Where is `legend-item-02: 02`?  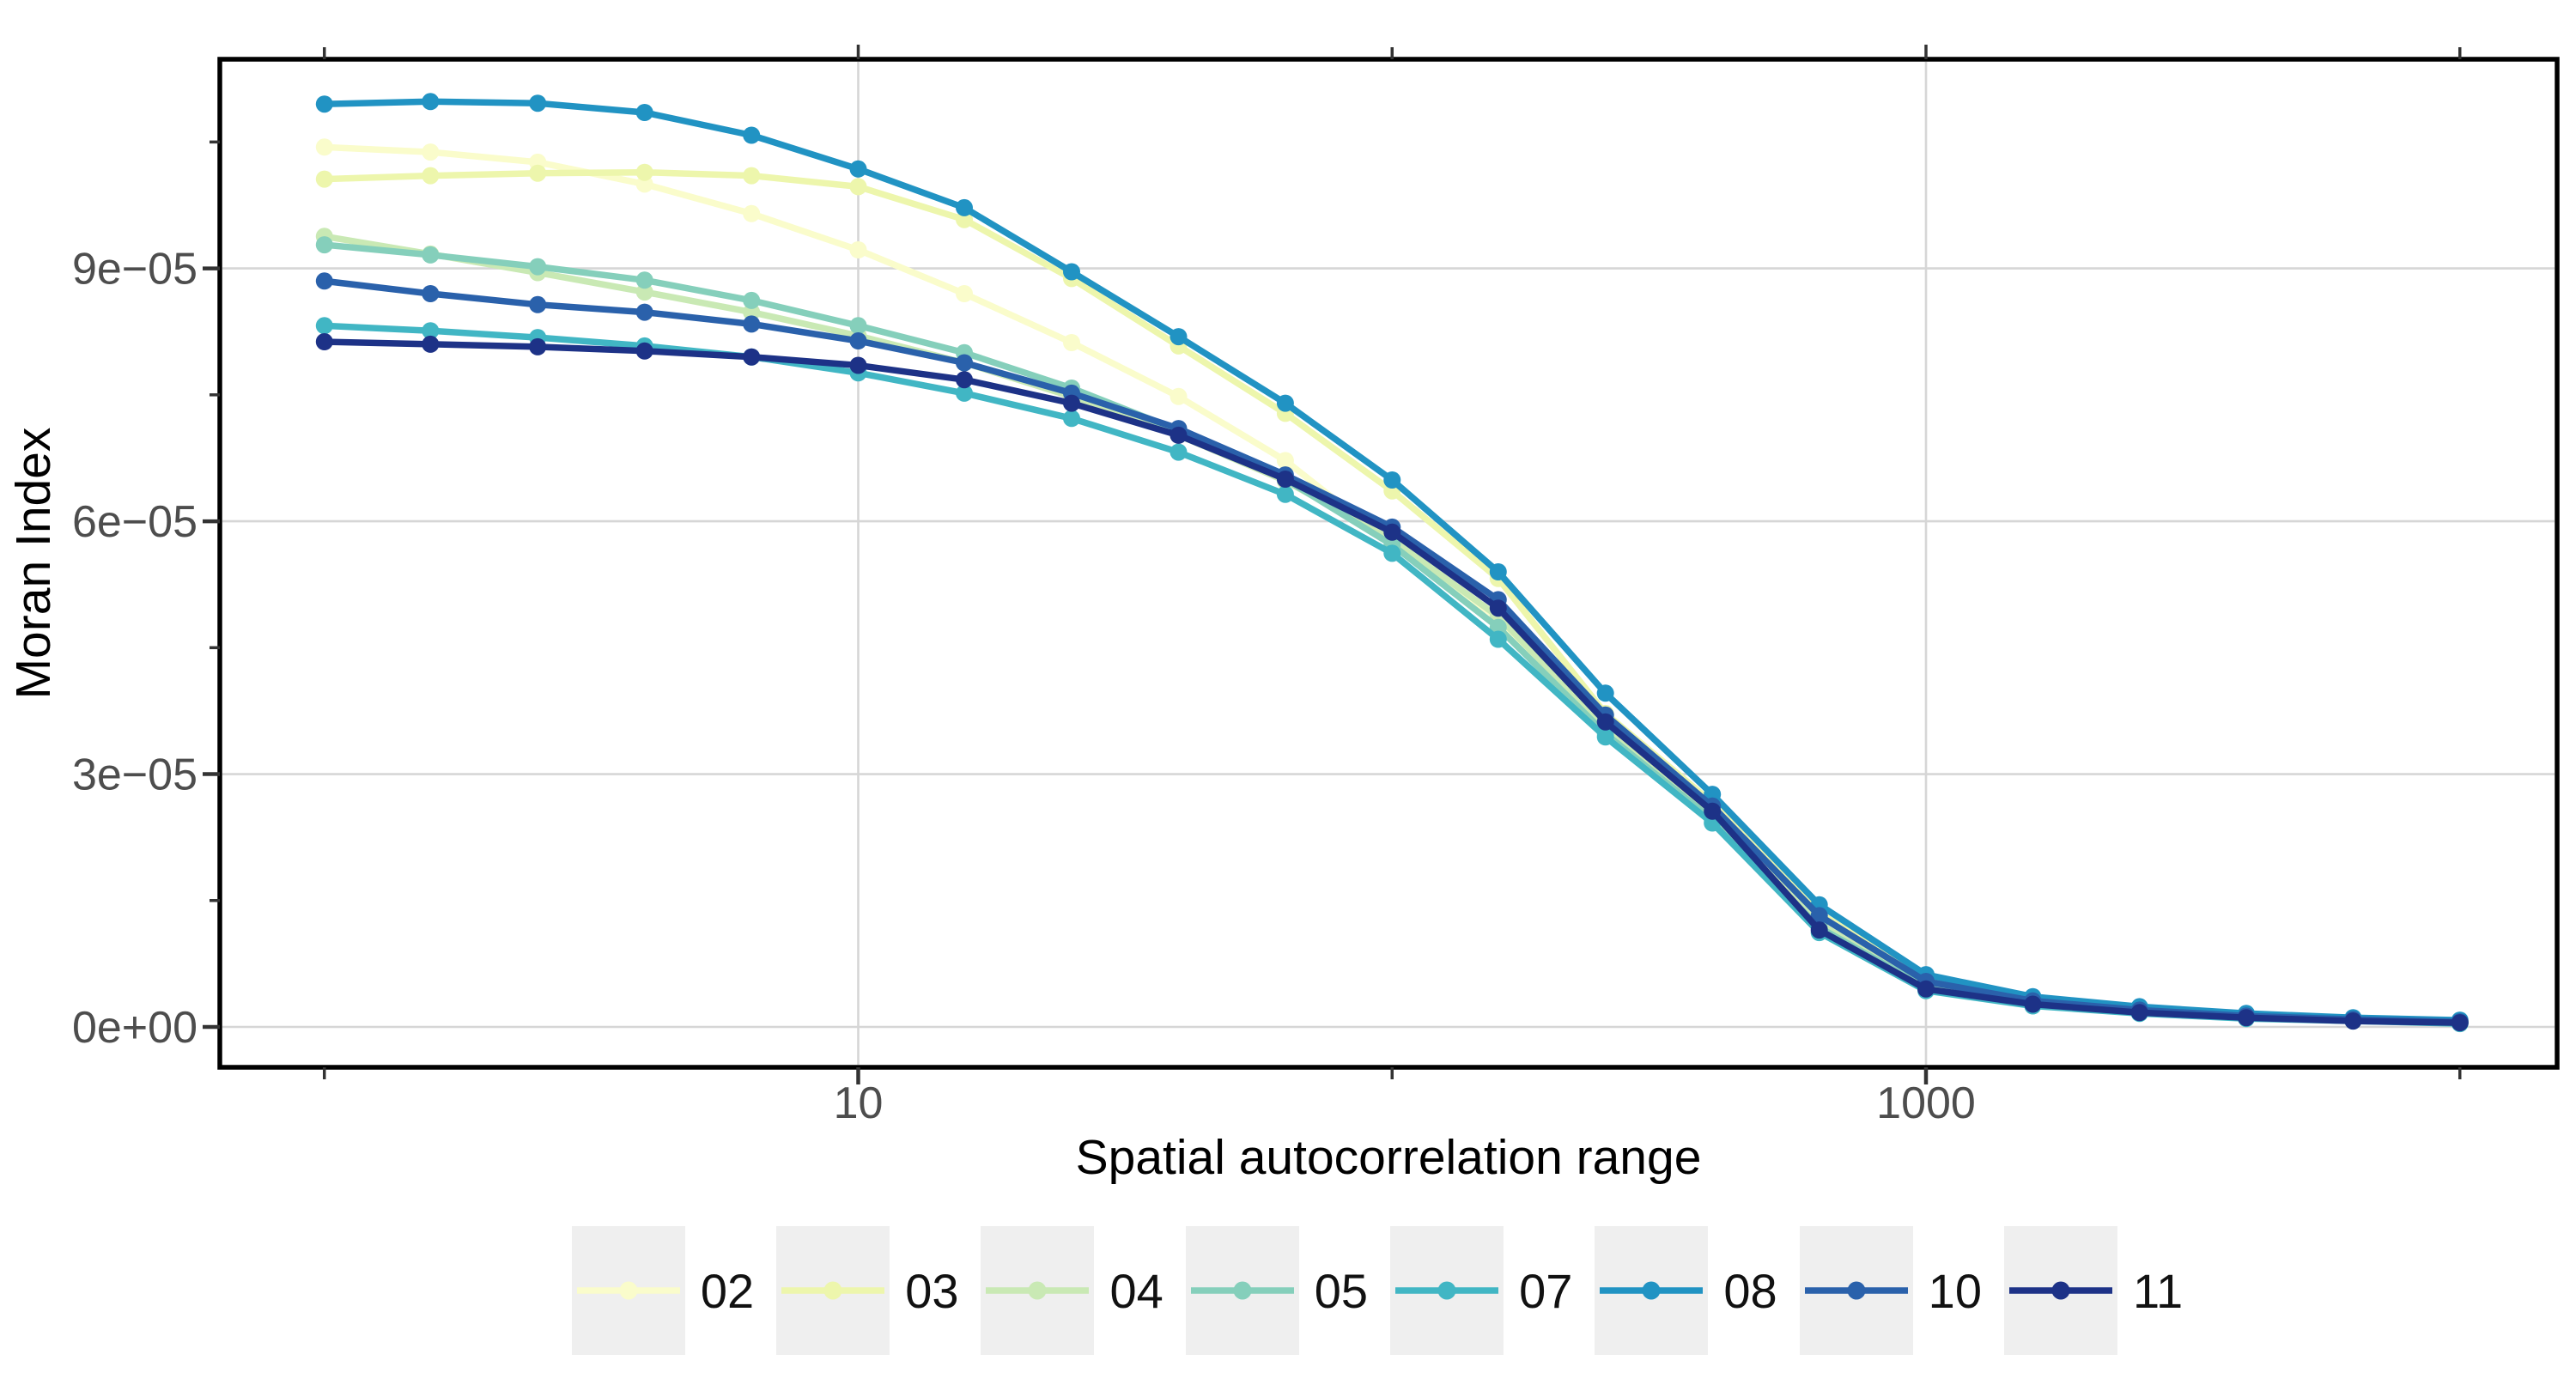 legend-item-02: 02 is located at coordinates (663, 1290).